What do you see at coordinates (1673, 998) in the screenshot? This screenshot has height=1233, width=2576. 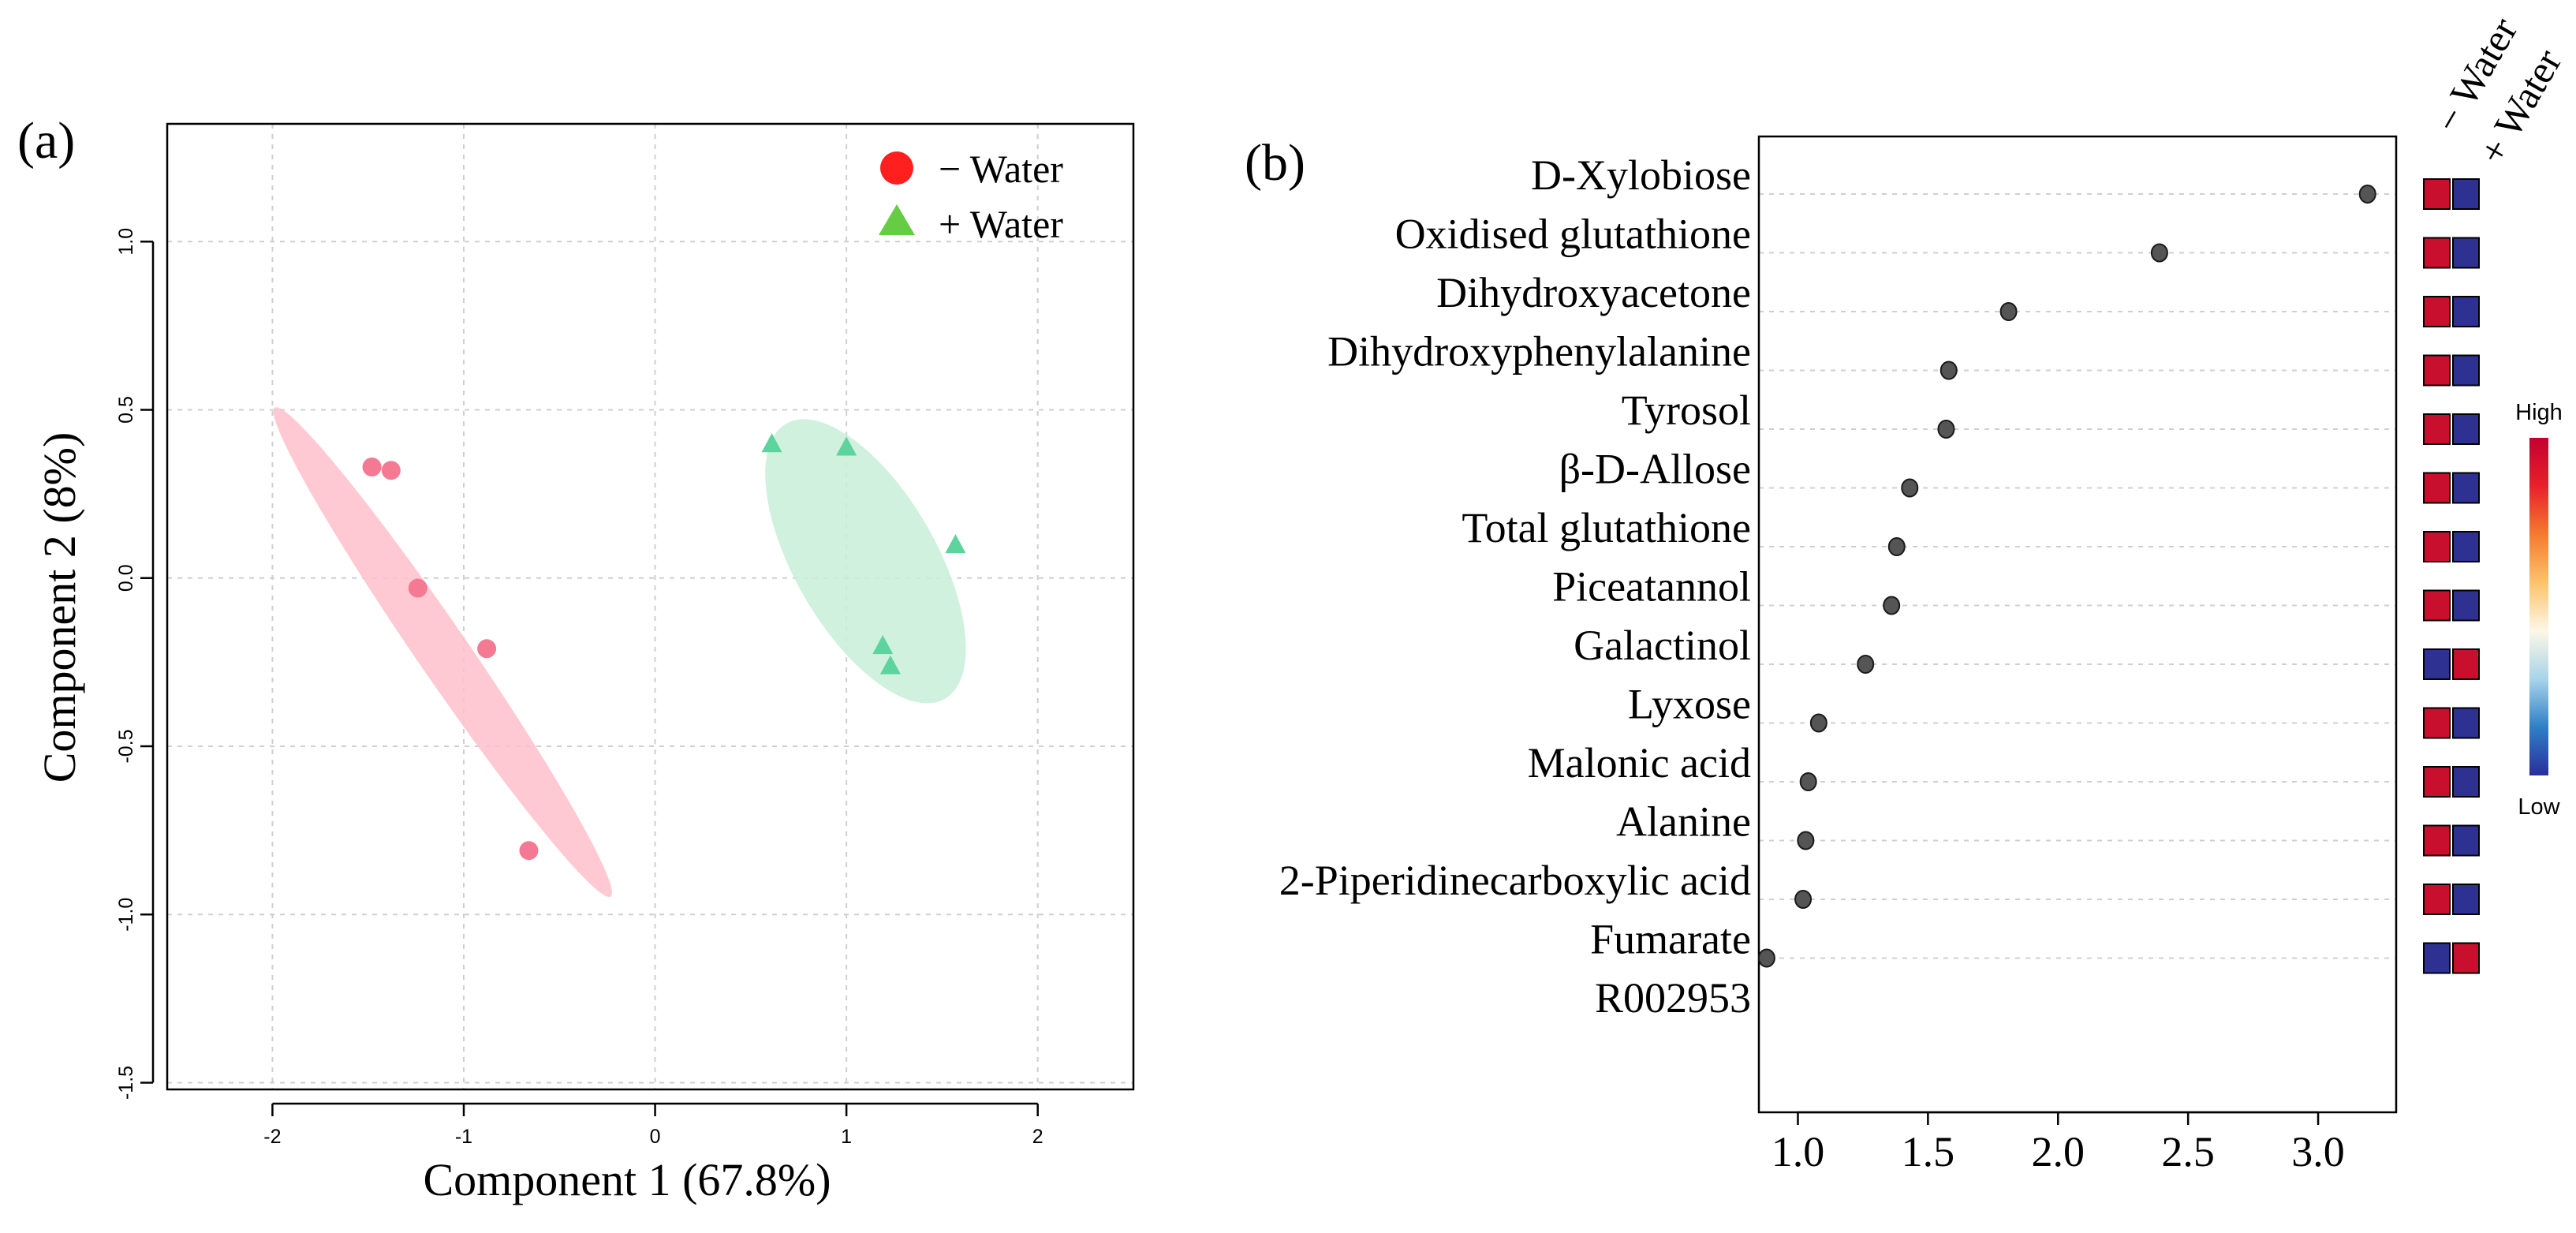 I see `category-label-r002953: R002953` at bounding box center [1673, 998].